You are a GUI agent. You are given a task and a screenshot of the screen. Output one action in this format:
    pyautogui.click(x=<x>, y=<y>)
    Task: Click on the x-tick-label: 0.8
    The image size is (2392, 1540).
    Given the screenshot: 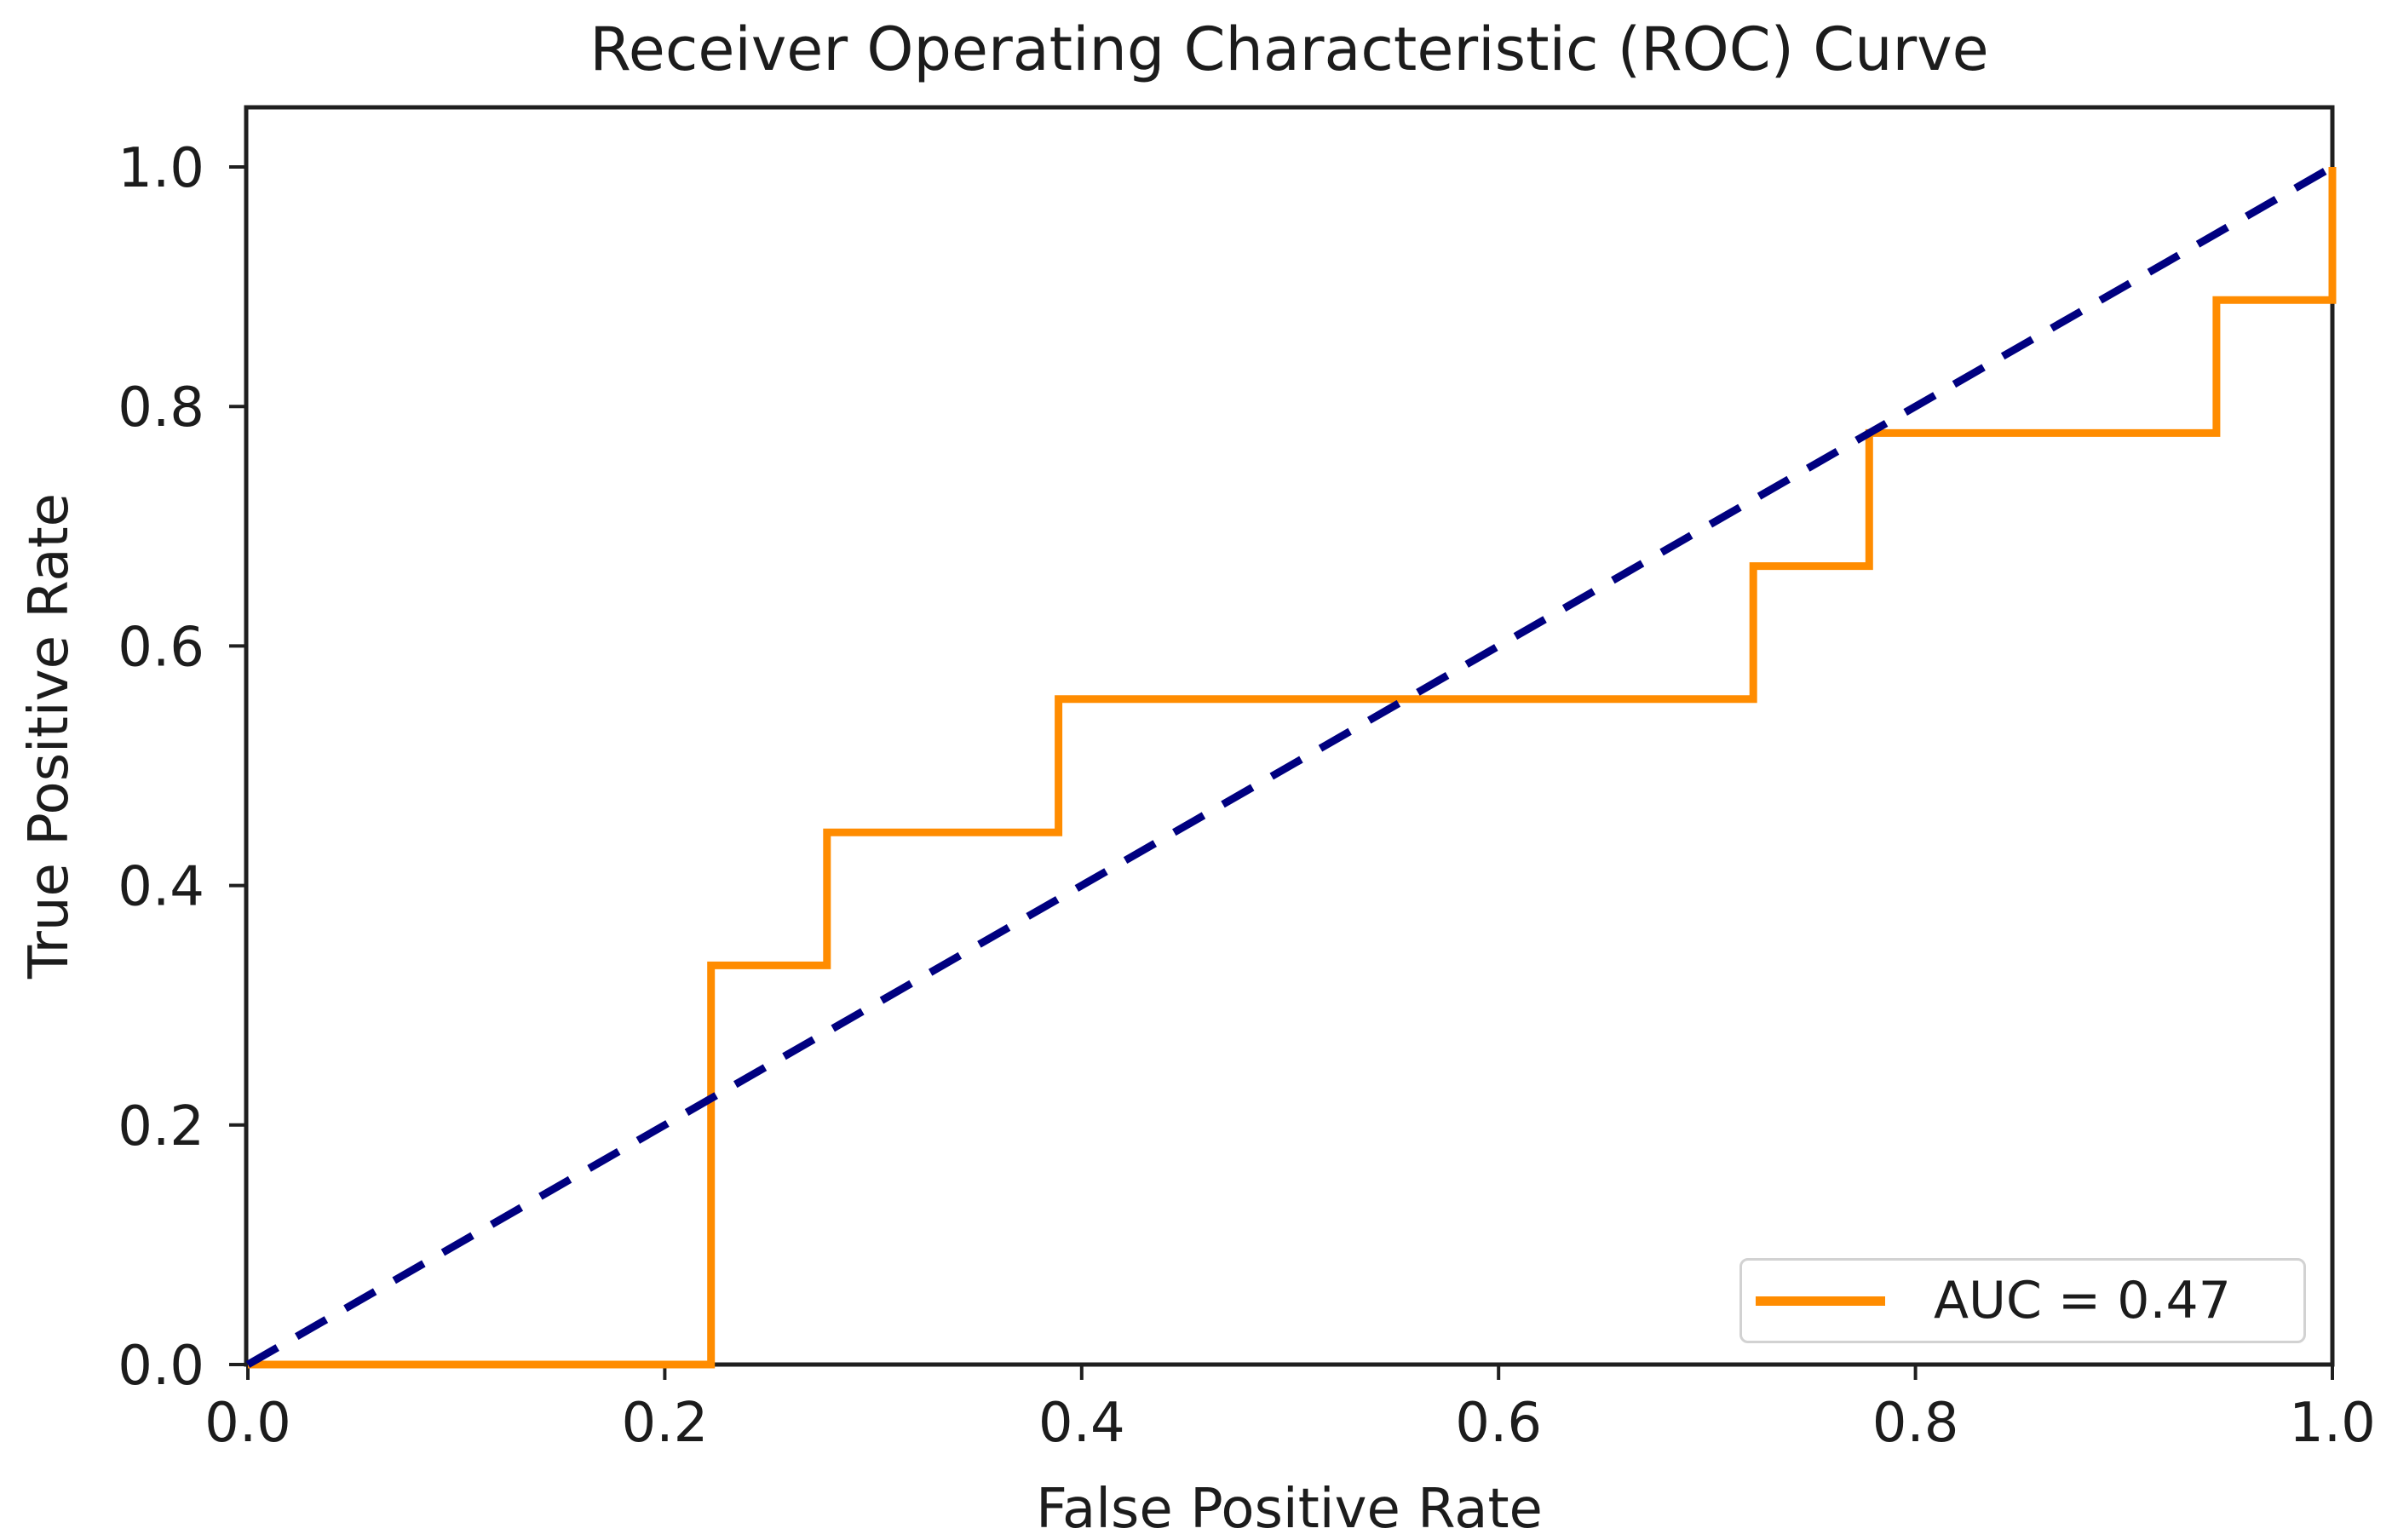 What is the action you would take?
    pyautogui.click(x=1916, y=1423)
    